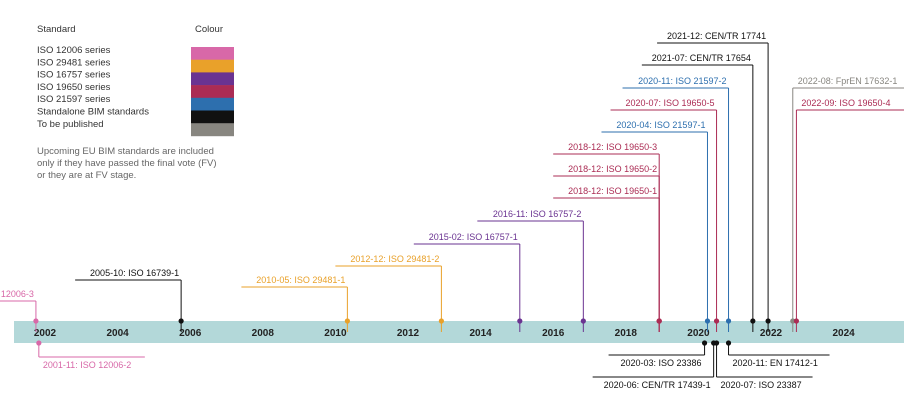 The width and height of the screenshot is (904, 412). Describe the element at coordinates (209, 29) in the screenshot. I see `legend-colour-header: Colour` at that location.